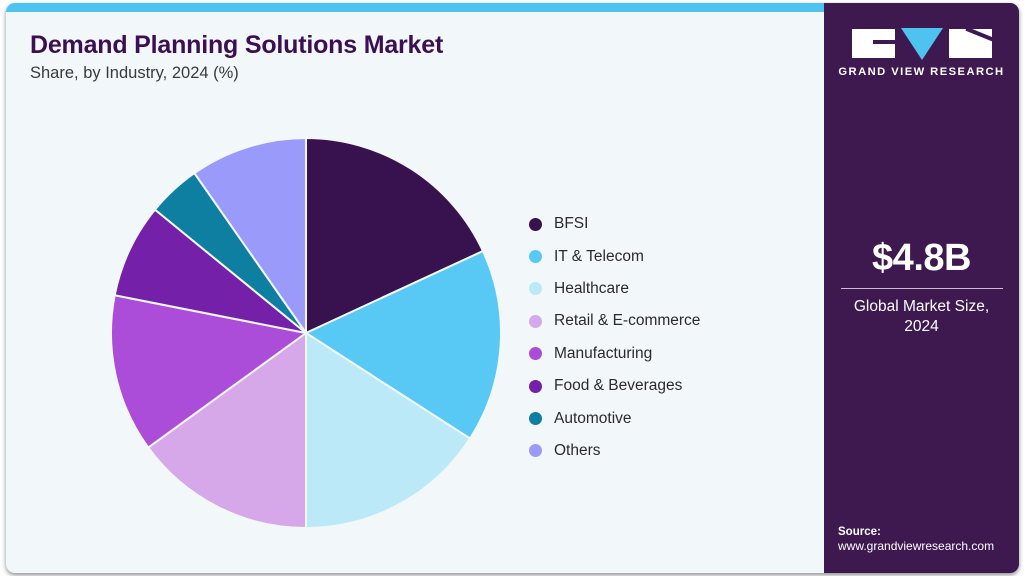 The height and width of the screenshot is (576, 1025). Describe the element at coordinates (237, 45) in the screenshot. I see `page-title: Demand Planning Solutions Market` at that location.